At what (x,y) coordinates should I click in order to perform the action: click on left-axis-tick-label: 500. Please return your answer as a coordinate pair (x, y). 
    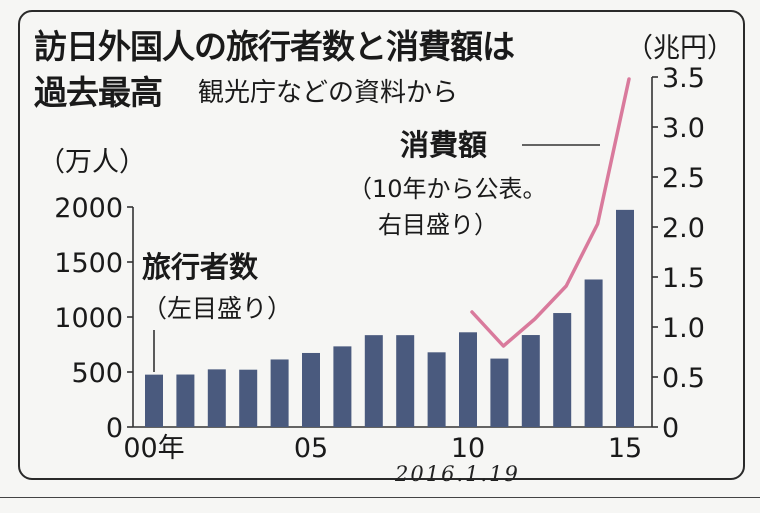
    Looking at the image, I should click on (97, 373).